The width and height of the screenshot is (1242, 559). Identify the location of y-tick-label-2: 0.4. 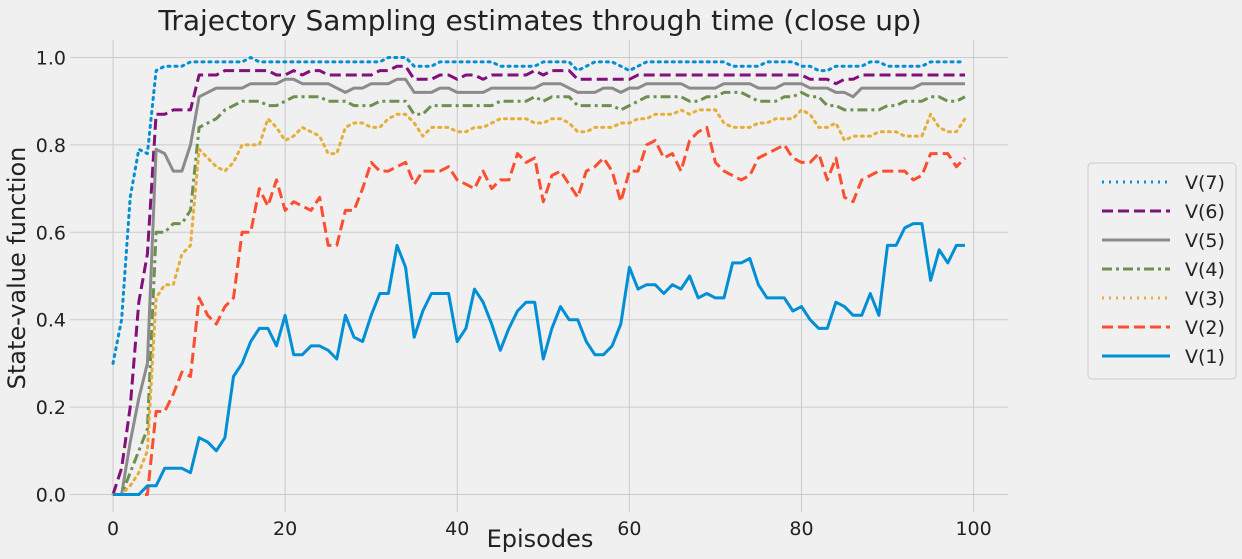
(51, 321).